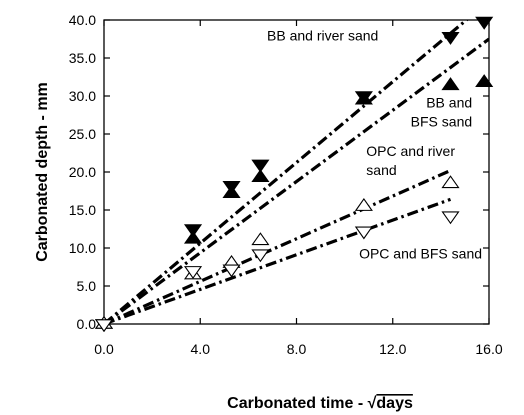  What do you see at coordinates (441, 111) in the screenshot?
I see `annotation-2: BB and BFS sand` at bounding box center [441, 111].